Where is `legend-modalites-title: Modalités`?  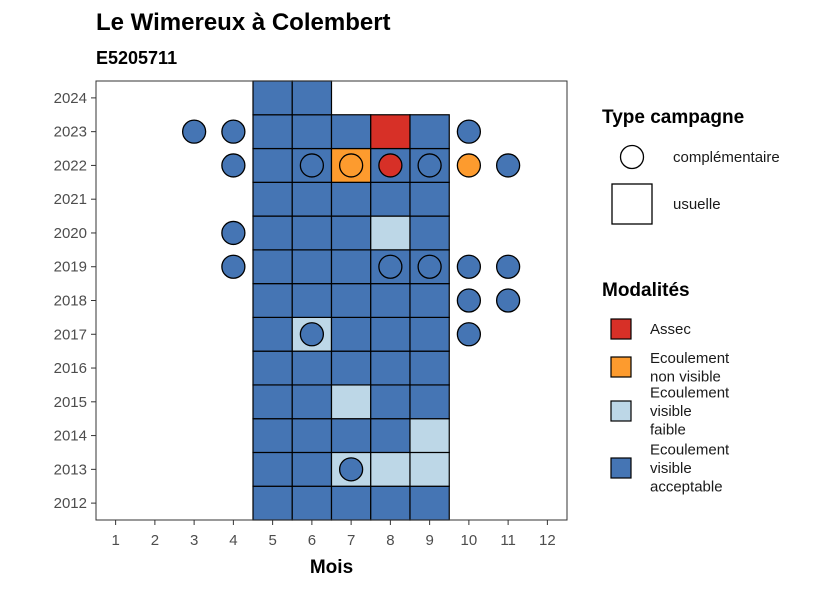
legend-modalites-title: Modalités is located at coordinates (646, 290).